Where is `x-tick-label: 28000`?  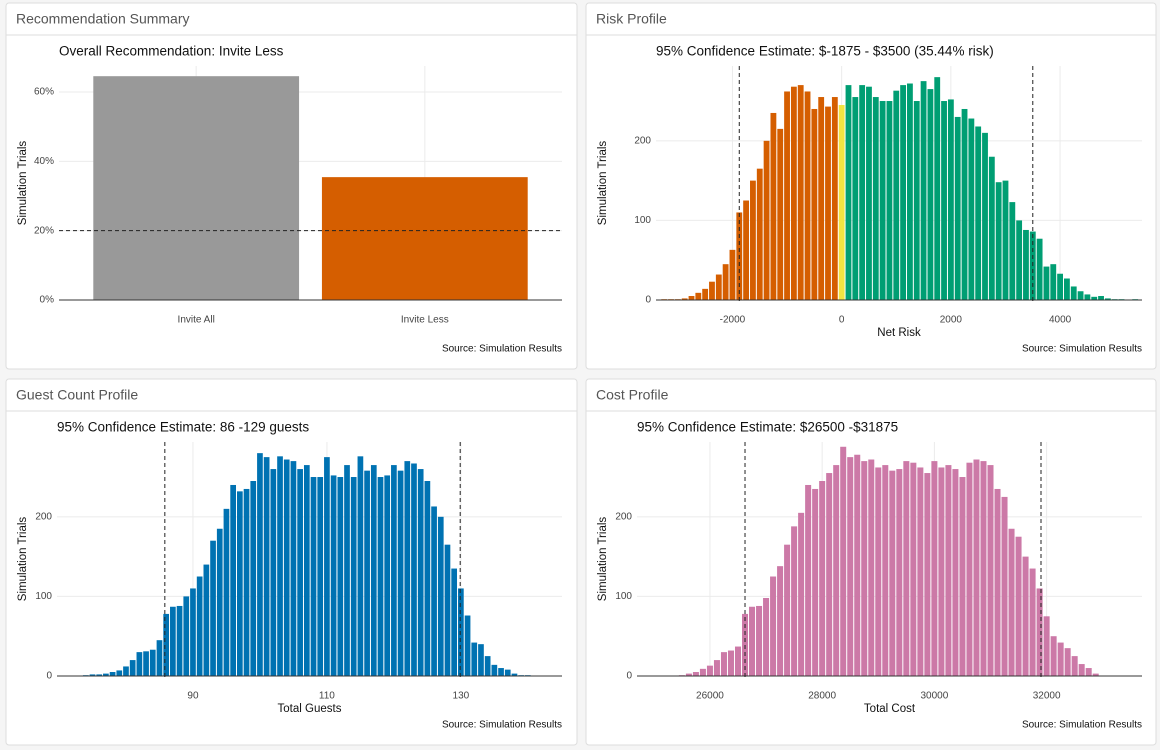
x-tick-label: 28000 is located at coordinates (822, 696).